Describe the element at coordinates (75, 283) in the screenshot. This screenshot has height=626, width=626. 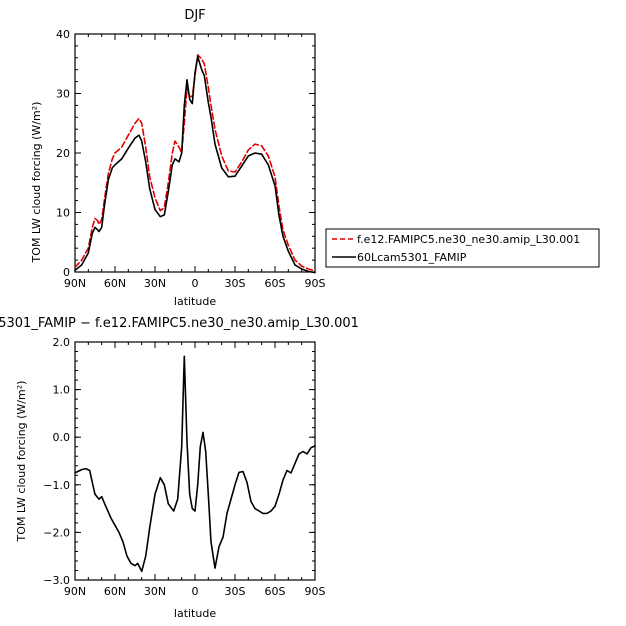
I see `top-panel-x-tick-label: 90N` at that location.